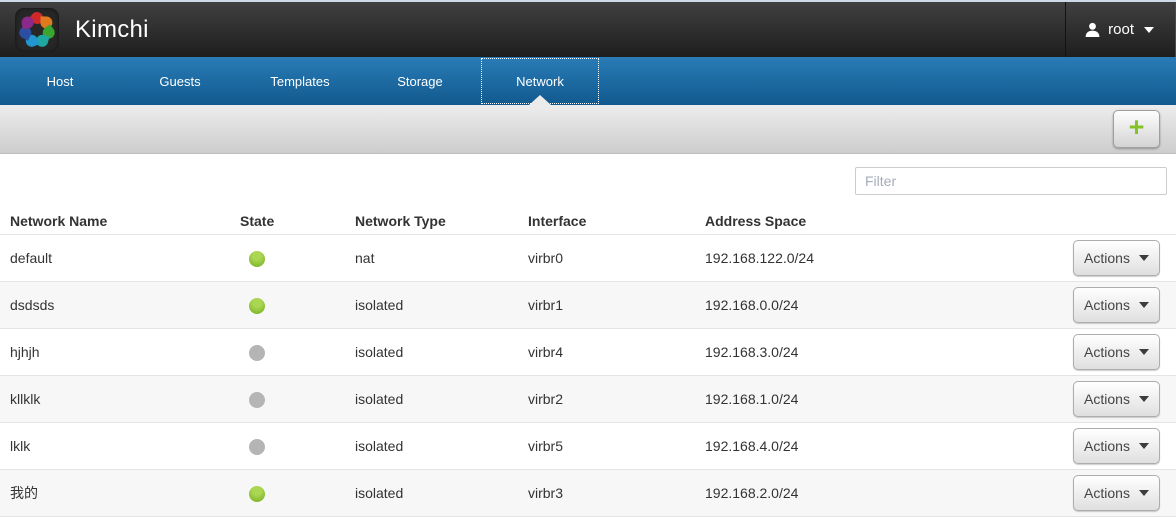  Describe the element at coordinates (588, 1) in the screenshot. I see `top-accent-line` at that location.